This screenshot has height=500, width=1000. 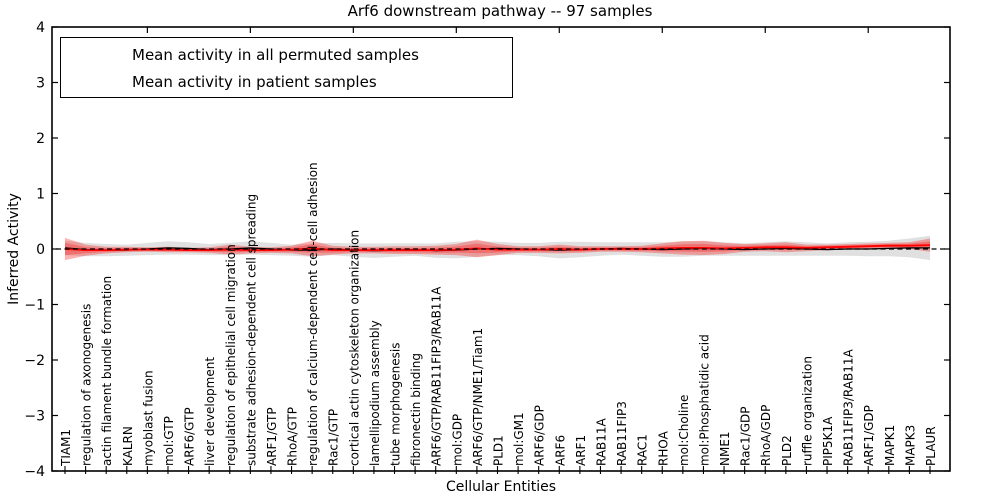 What do you see at coordinates (725, 448) in the screenshot?
I see `x-tick-label: NME1` at bounding box center [725, 448].